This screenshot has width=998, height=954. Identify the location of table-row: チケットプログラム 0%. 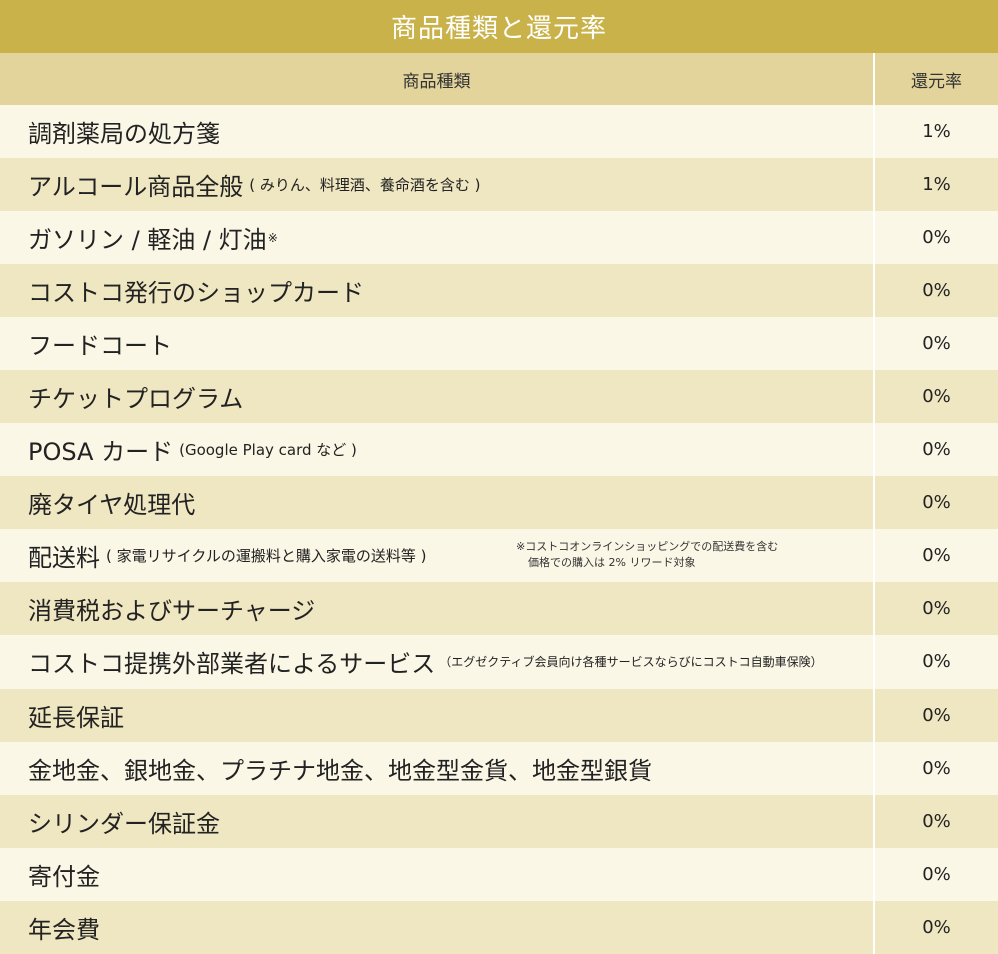
(499, 397).